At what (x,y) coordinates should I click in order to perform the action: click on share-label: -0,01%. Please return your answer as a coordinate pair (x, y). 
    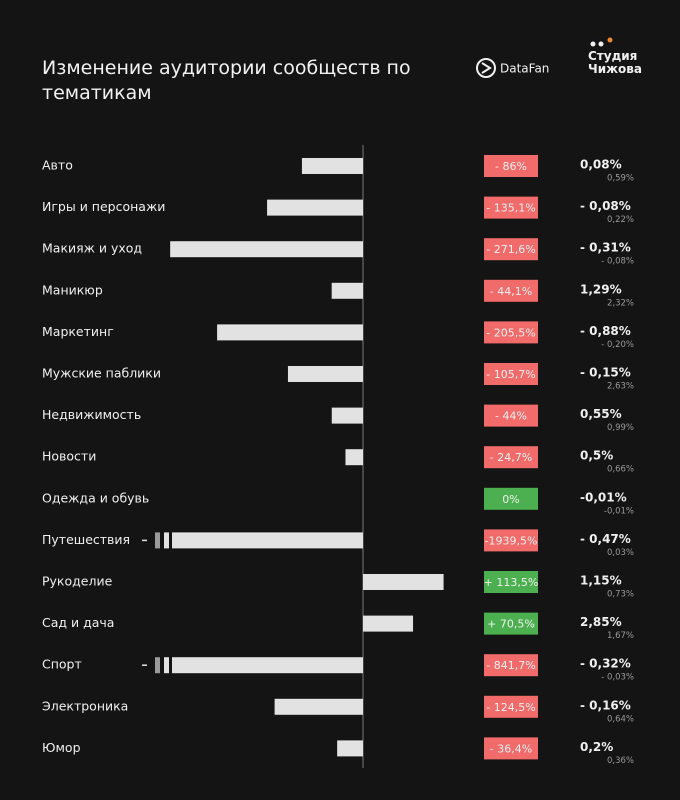
    Looking at the image, I should click on (603, 497).